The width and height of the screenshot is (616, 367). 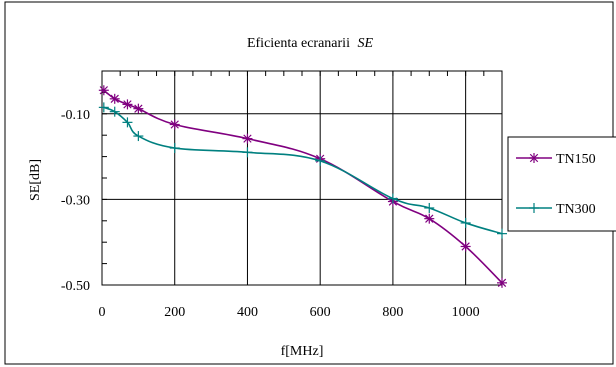 I want to click on x-tick-label: 400, so click(x=247, y=312).